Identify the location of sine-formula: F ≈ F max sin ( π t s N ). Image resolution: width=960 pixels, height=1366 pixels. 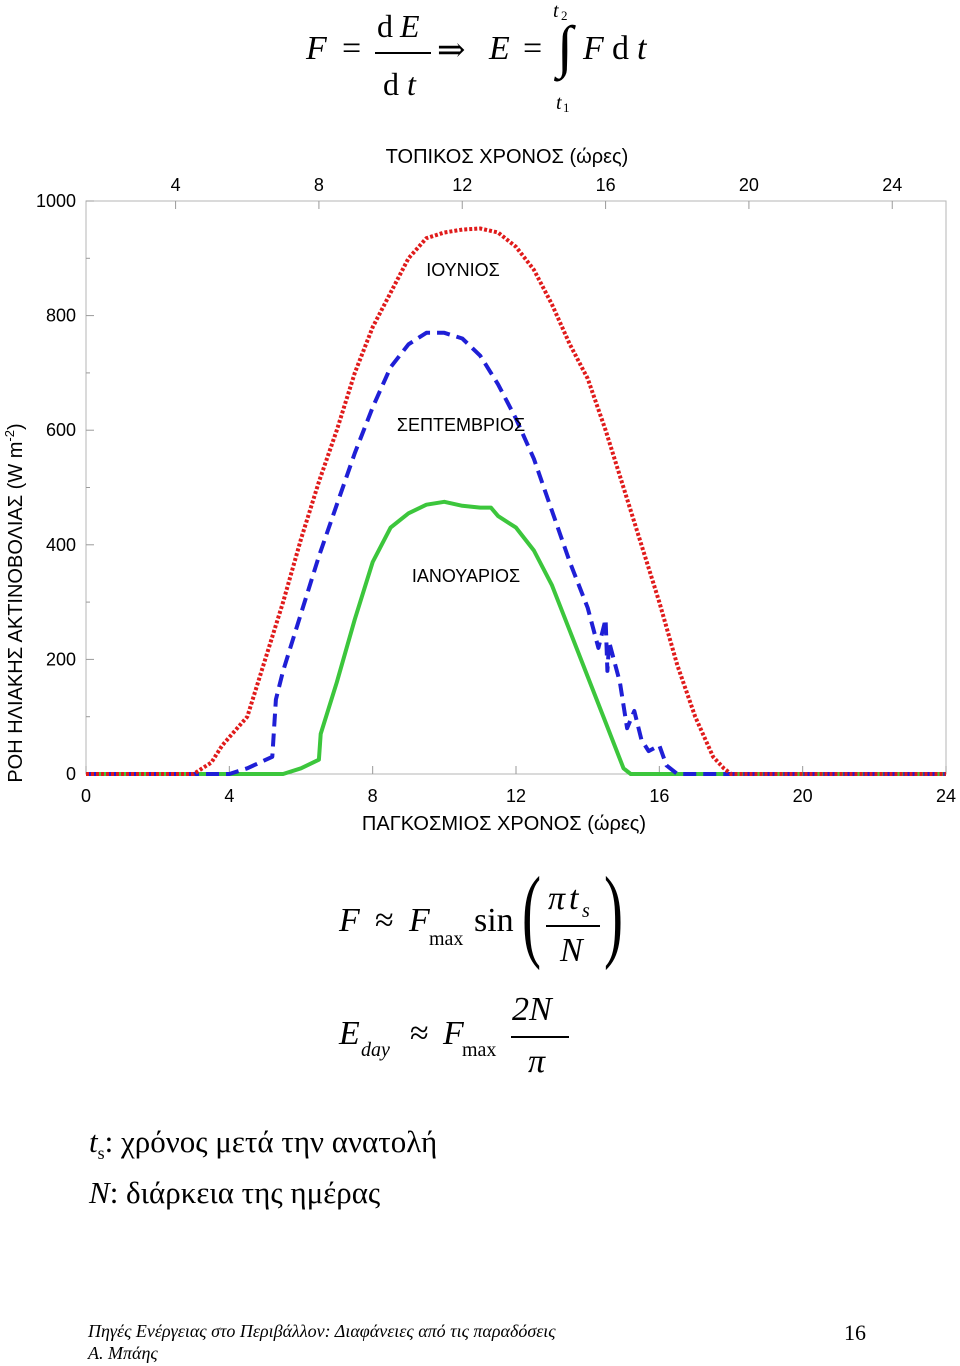
(480, 920).